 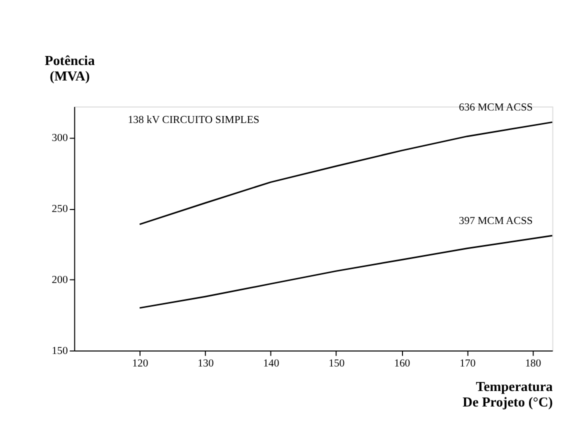 I want to click on y-tick-label: 250, so click(x=60, y=209).